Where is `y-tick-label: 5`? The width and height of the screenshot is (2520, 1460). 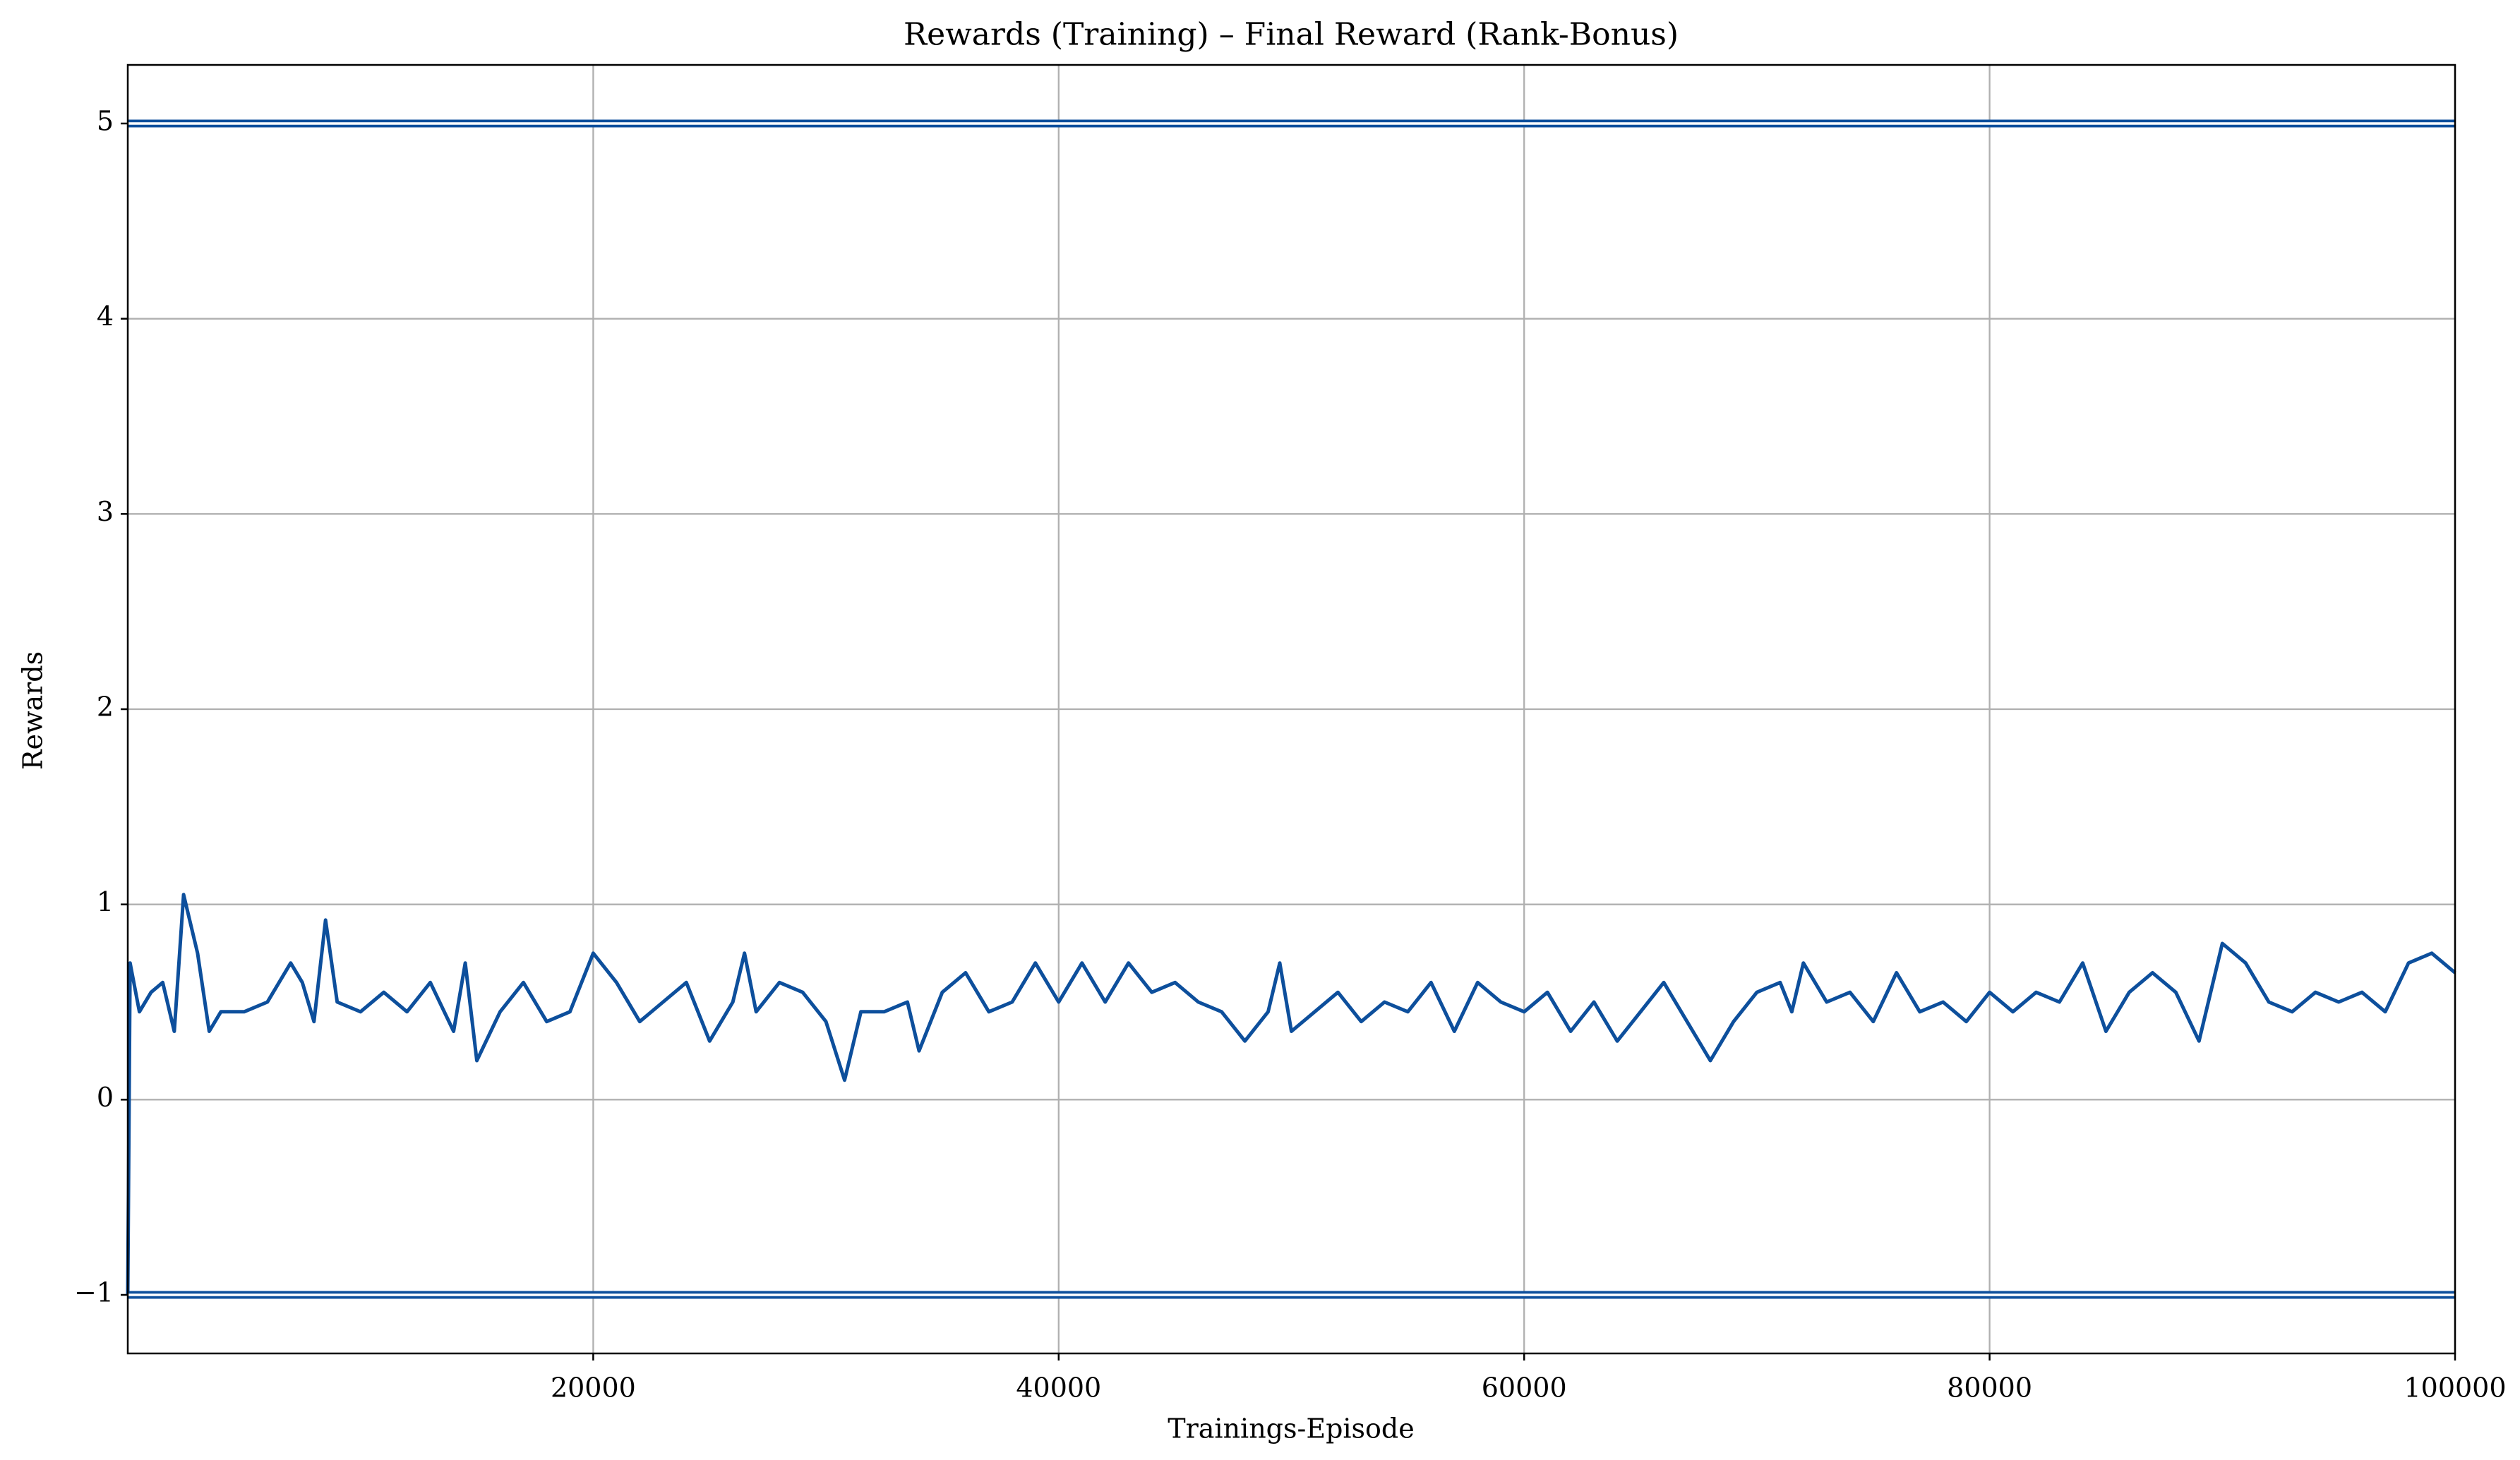
y-tick-label: 5 is located at coordinates (106, 122).